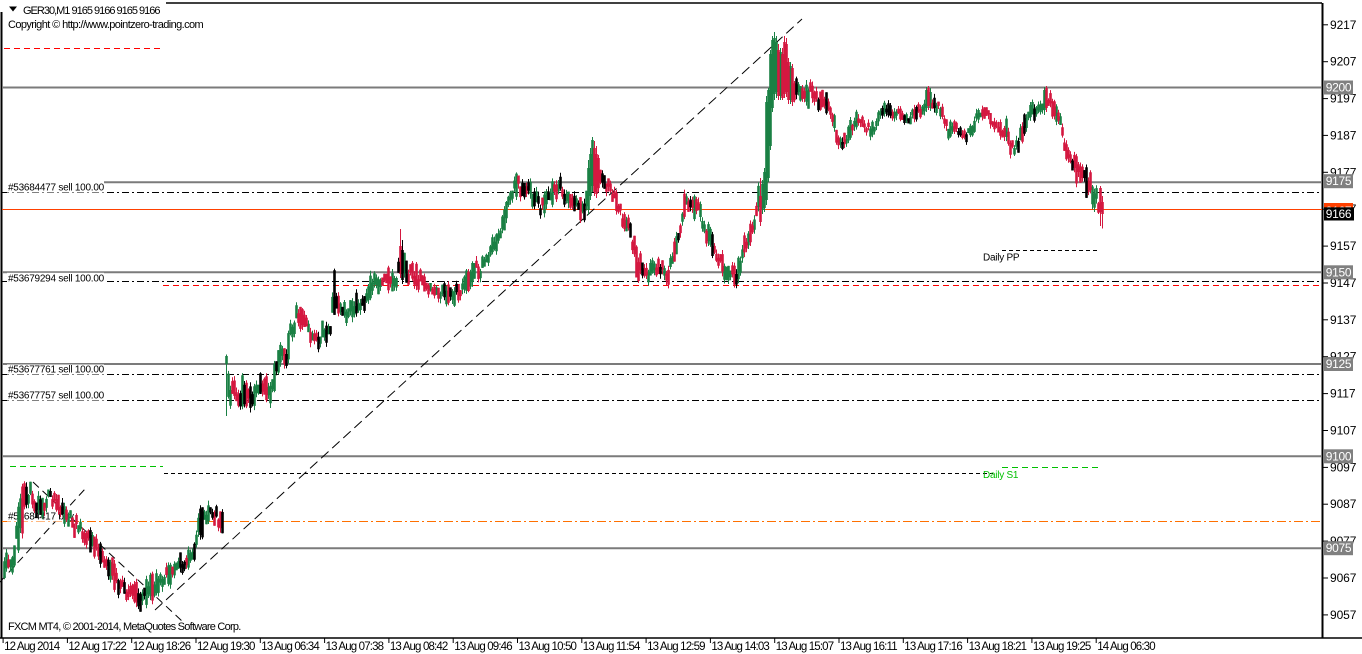 The image size is (1362, 654). Describe the element at coordinates (56, 279) in the screenshot. I see `svg-text: #53679294 sell 100.00` at that location.